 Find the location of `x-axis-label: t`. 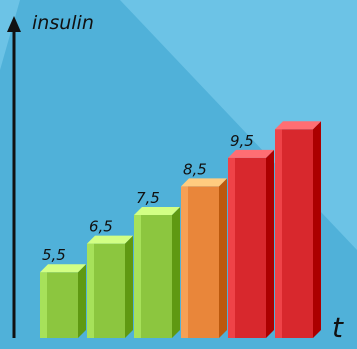

x-axis-label: t is located at coordinates (338, 327).